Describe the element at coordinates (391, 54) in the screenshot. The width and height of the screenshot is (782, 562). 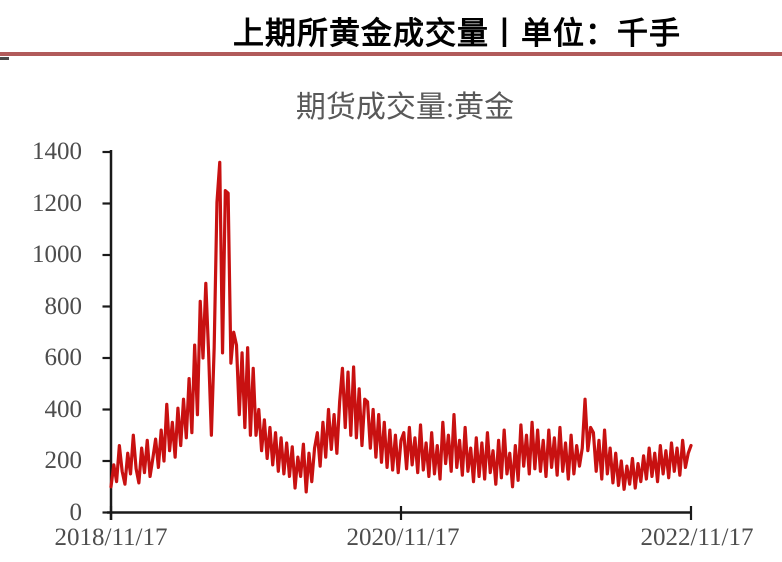
I see `header-divider` at that location.